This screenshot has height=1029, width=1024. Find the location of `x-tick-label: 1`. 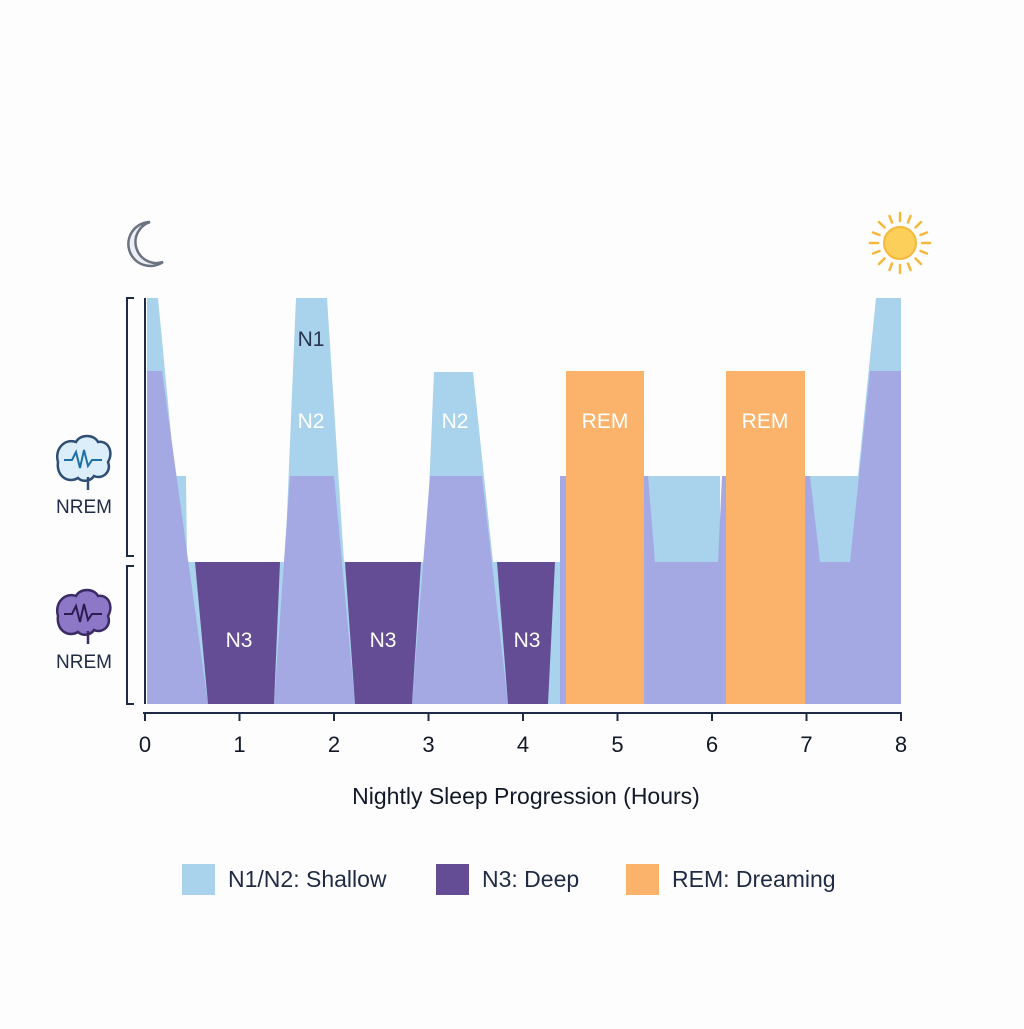

x-tick-label: 1 is located at coordinates (239, 744).